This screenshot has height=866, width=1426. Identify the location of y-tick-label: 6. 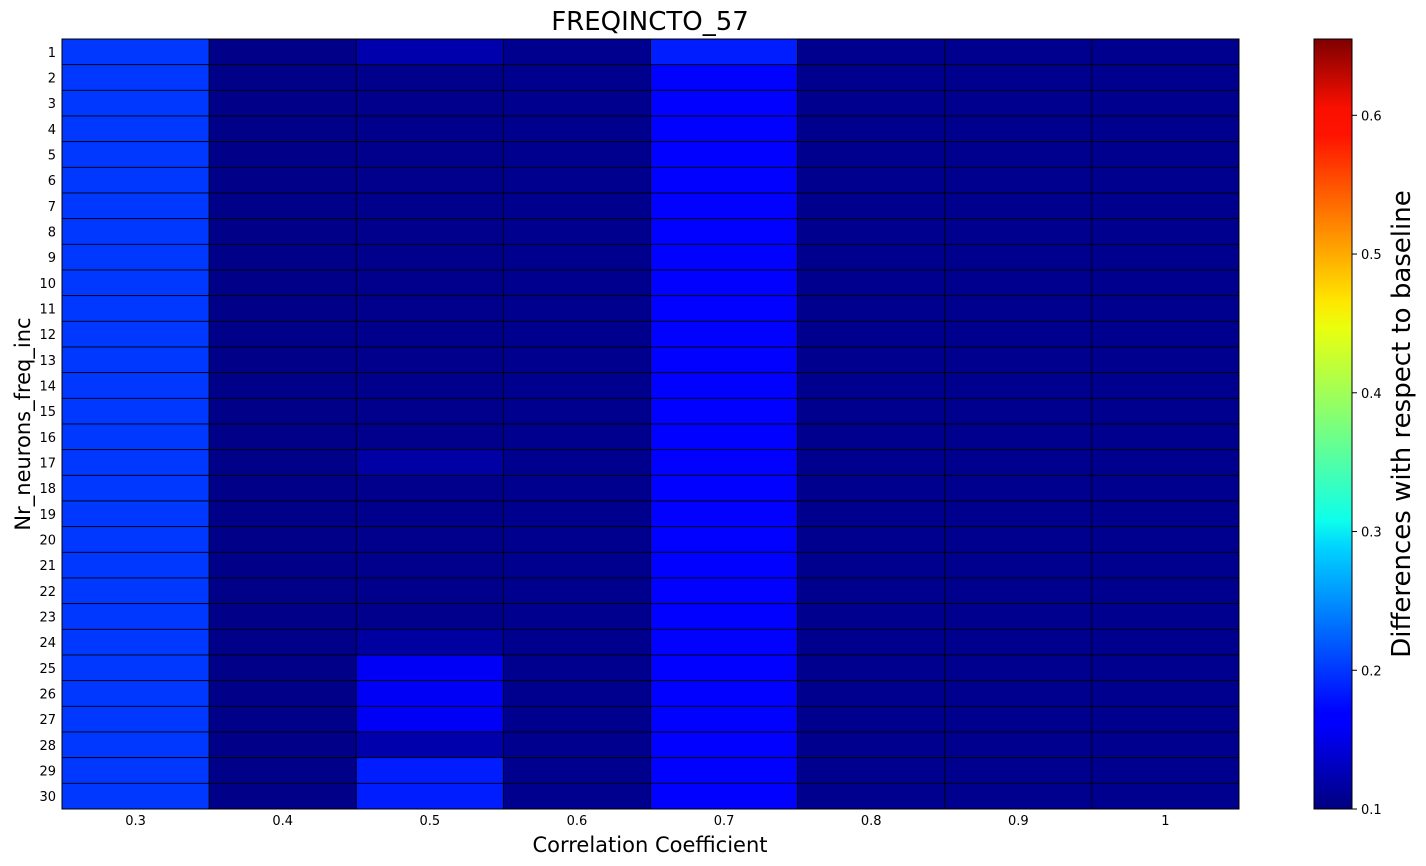
(52, 181).